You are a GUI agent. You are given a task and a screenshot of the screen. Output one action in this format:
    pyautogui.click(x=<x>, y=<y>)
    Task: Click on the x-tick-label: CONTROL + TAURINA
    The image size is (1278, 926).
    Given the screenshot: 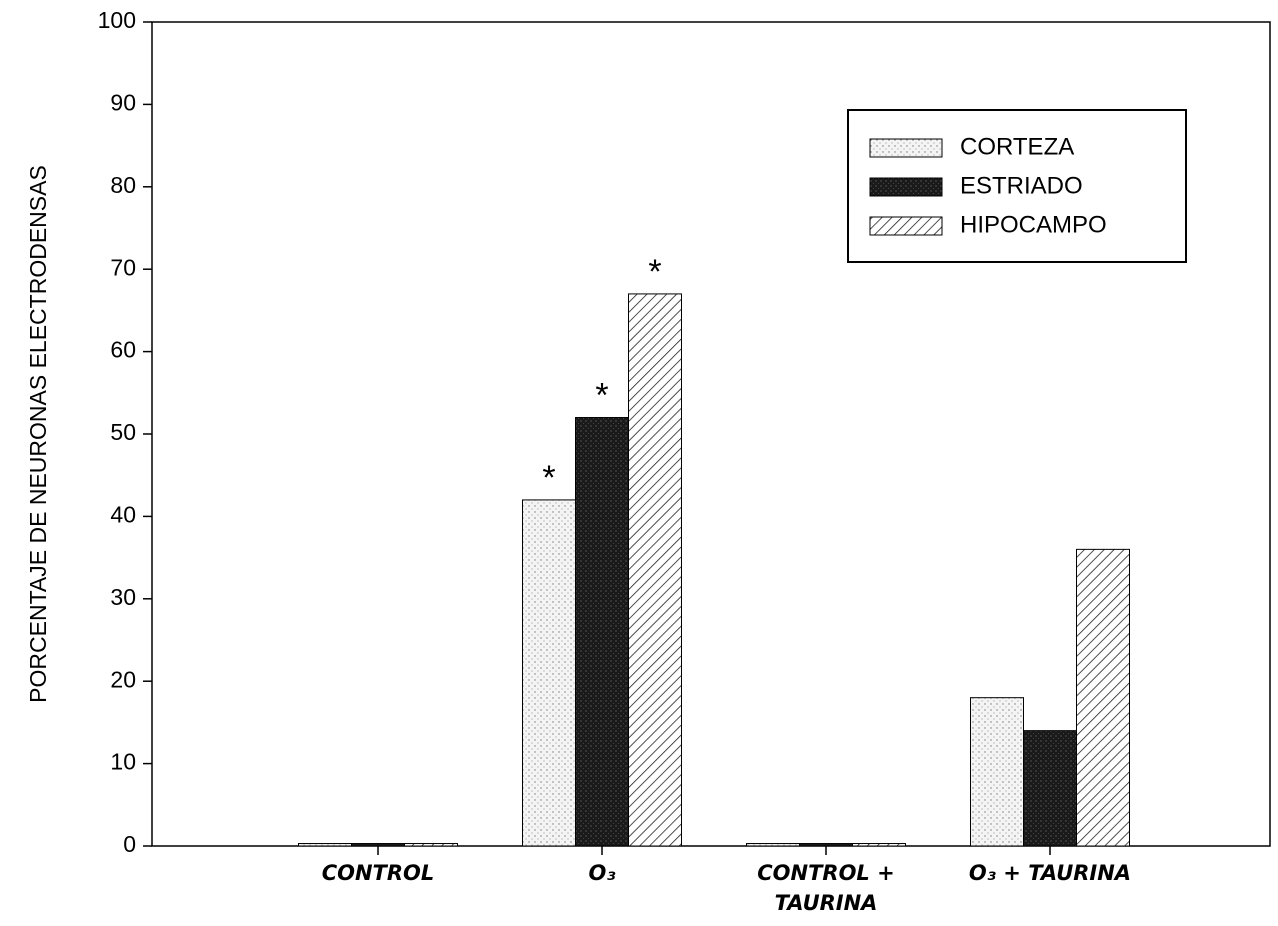 What is the action you would take?
    pyautogui.click(x=826, y=888)
    